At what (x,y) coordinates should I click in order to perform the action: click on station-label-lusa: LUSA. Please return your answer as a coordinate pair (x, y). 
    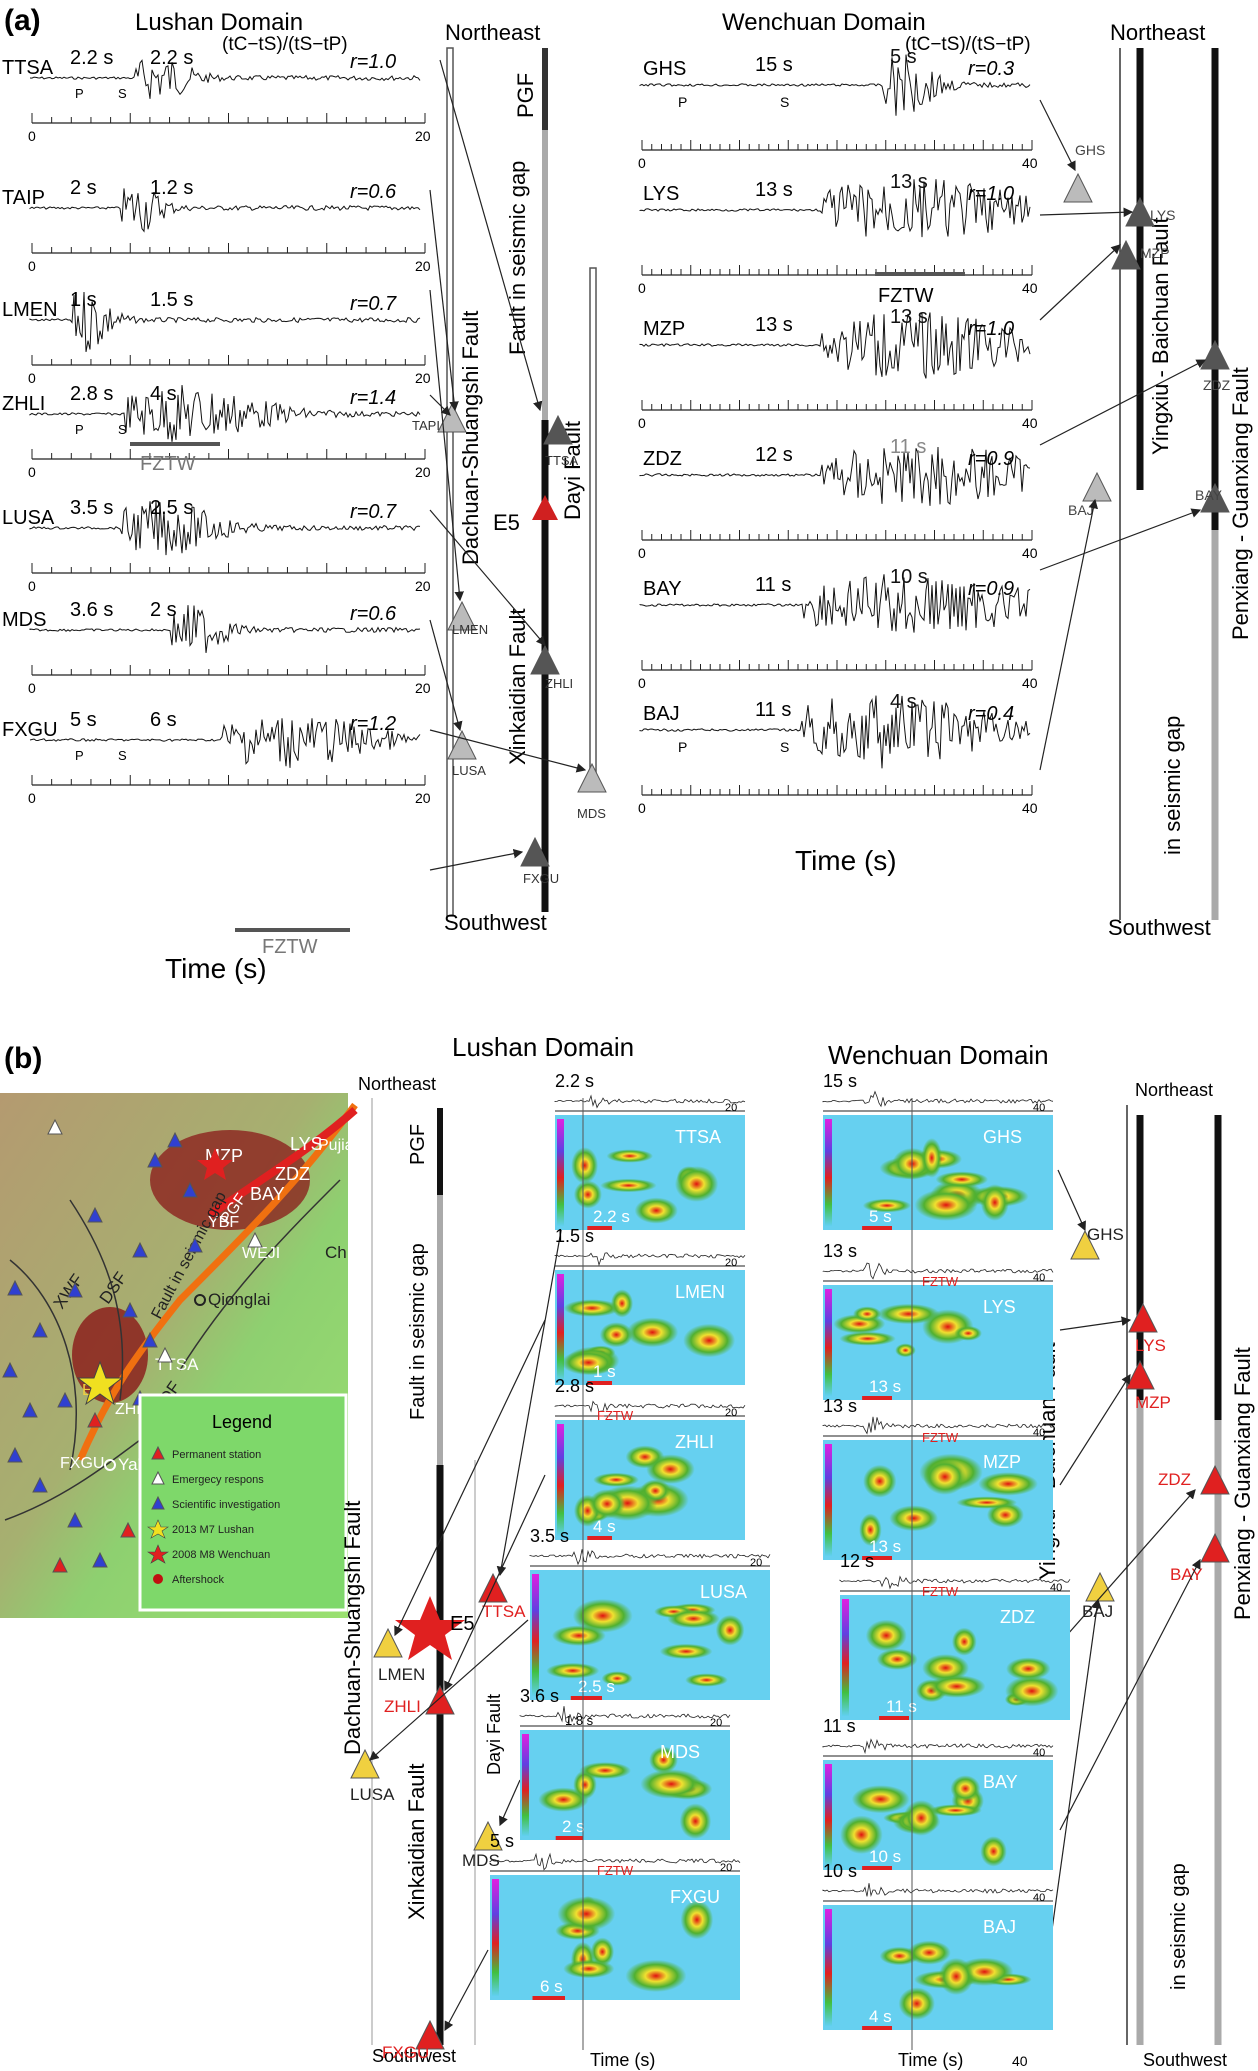
    Looking at the image, I should click on (28, 518).